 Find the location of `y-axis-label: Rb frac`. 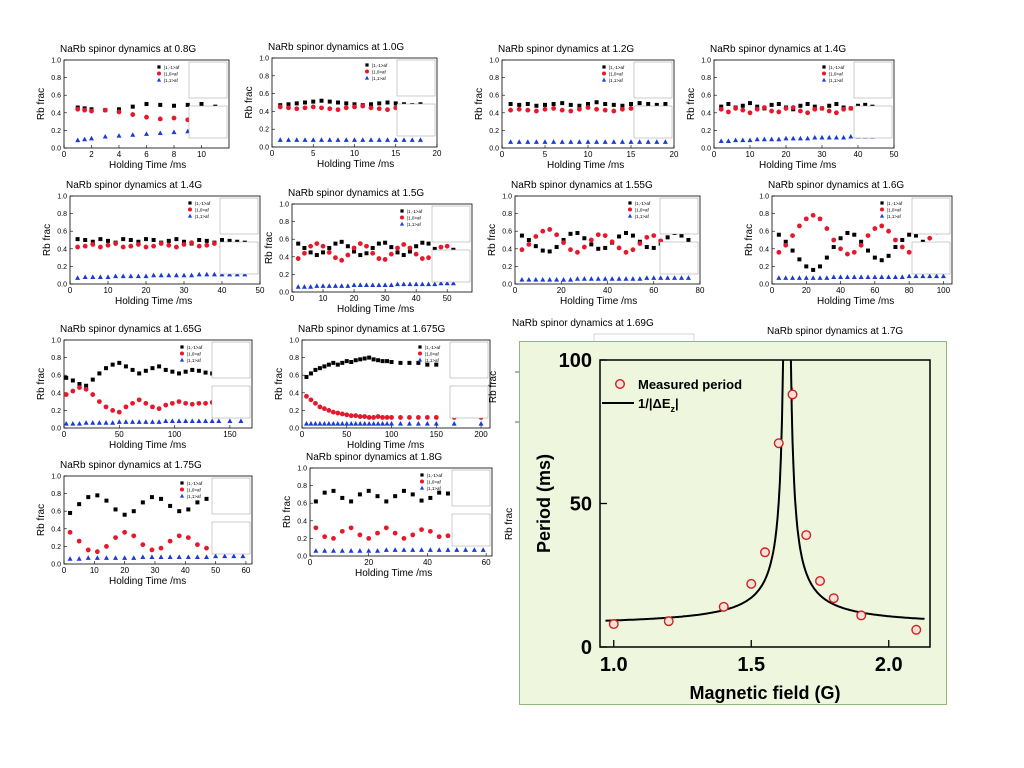

y-axis-label: Rb frac is located at coordinates (691, 104).